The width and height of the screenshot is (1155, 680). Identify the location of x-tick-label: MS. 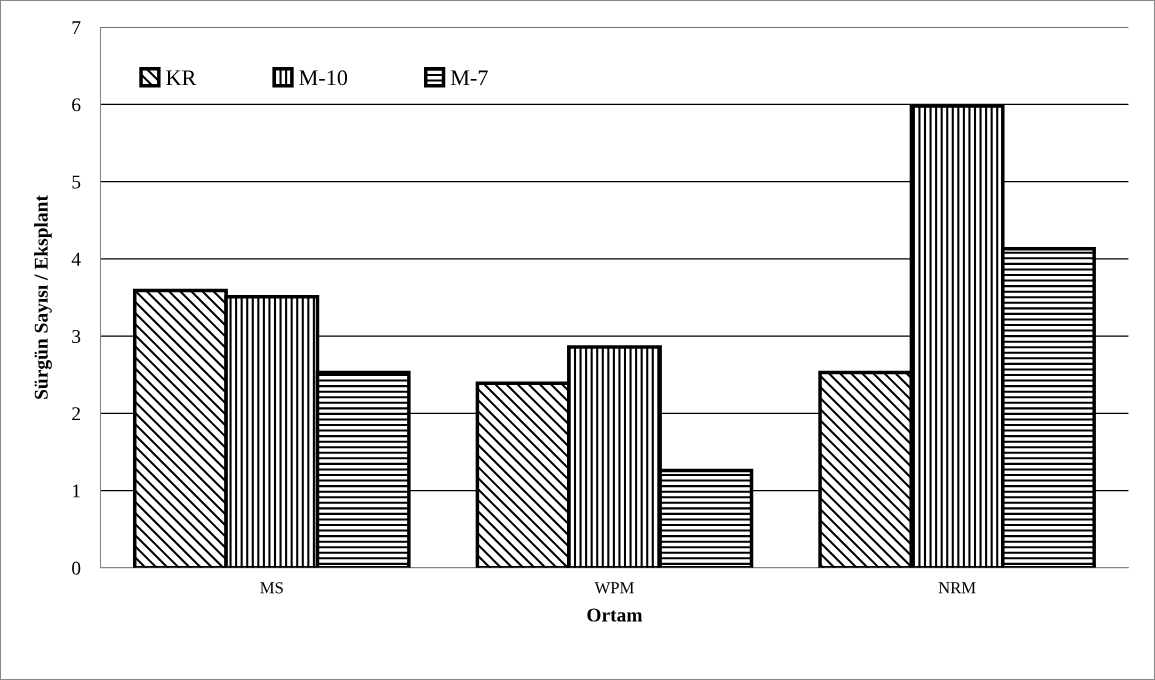
(271, 588).